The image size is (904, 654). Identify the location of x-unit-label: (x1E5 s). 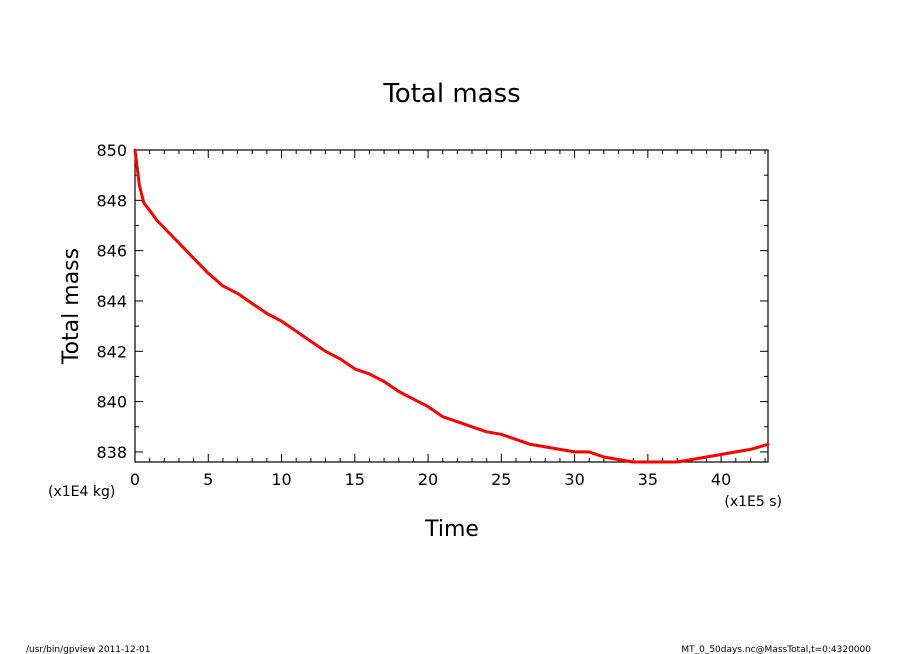
(753, 502).